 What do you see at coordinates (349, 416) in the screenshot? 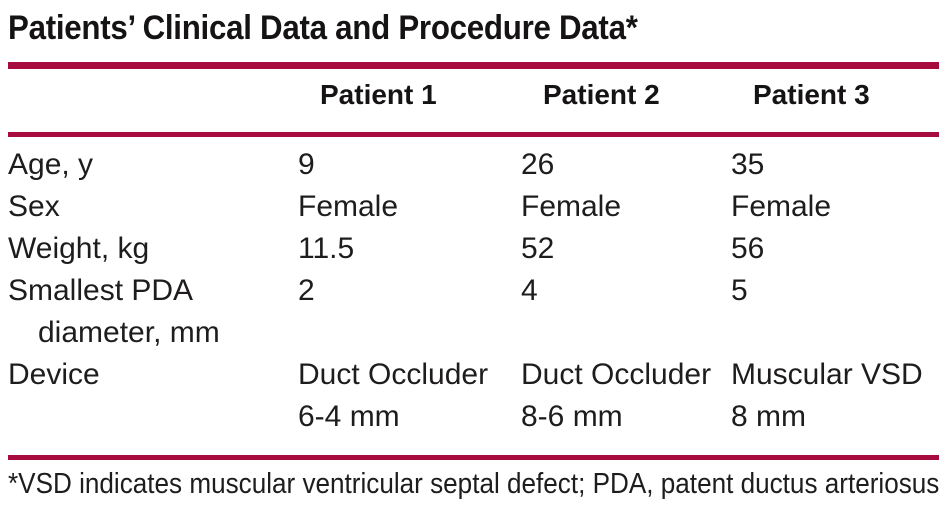
I see `cell-value-line-2: 6-4 mm` at bounding box center [349, 416].